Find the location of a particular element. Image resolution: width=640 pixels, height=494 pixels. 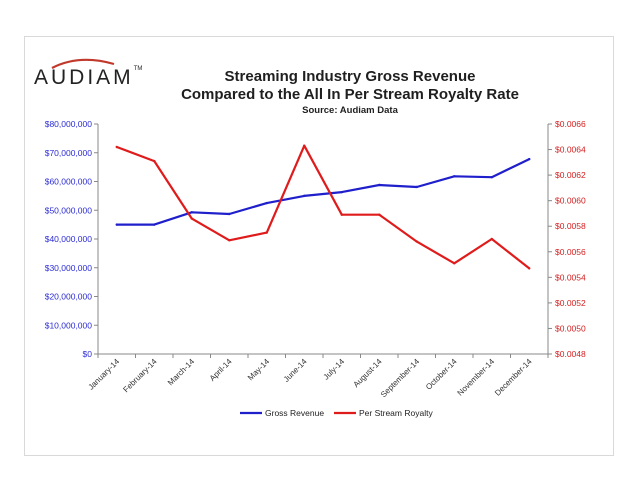

chart-source: Source: Audiam Data is located at coordinates (350, 110).